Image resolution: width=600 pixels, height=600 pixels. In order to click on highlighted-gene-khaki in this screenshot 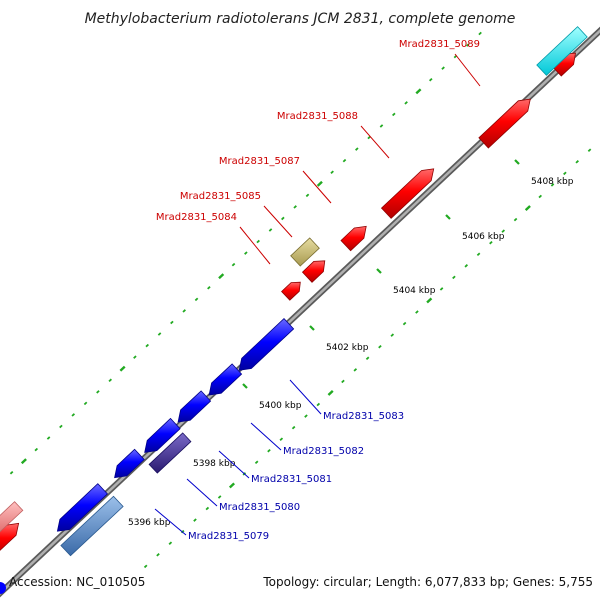, I will do `click(305, 252)`.